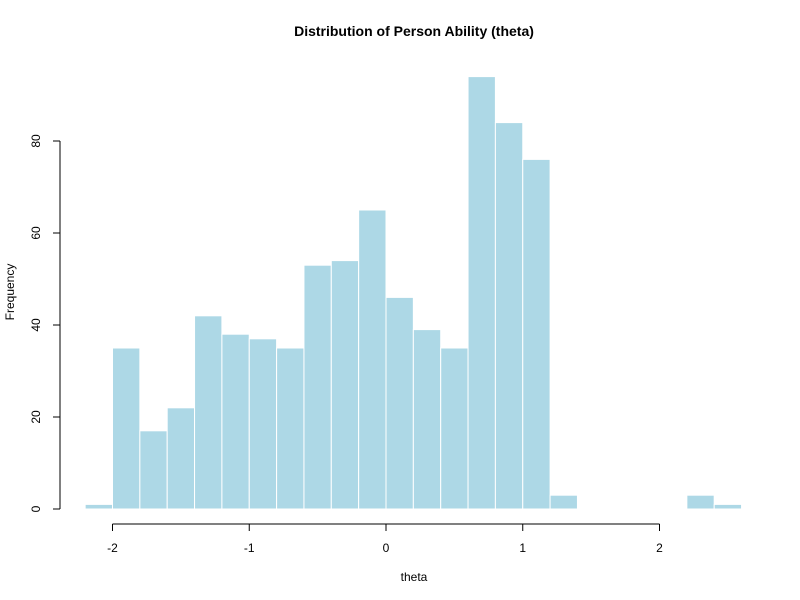 The width and height of the screenshot is (800, 600). I want to click on y-tick-label: 40, so click(36, 325).